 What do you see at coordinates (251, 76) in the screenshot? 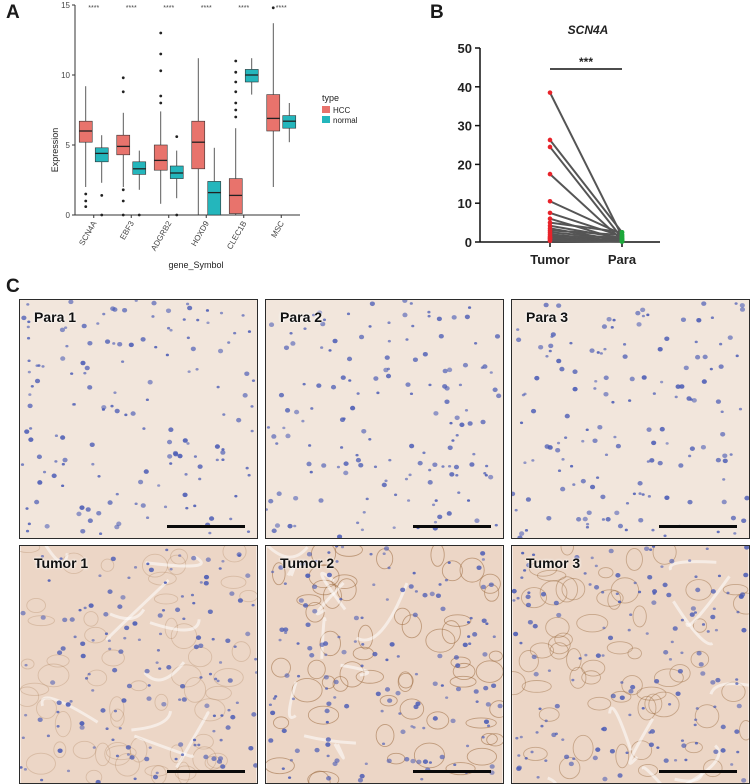
I see `box` at bounding box center [251, 76].